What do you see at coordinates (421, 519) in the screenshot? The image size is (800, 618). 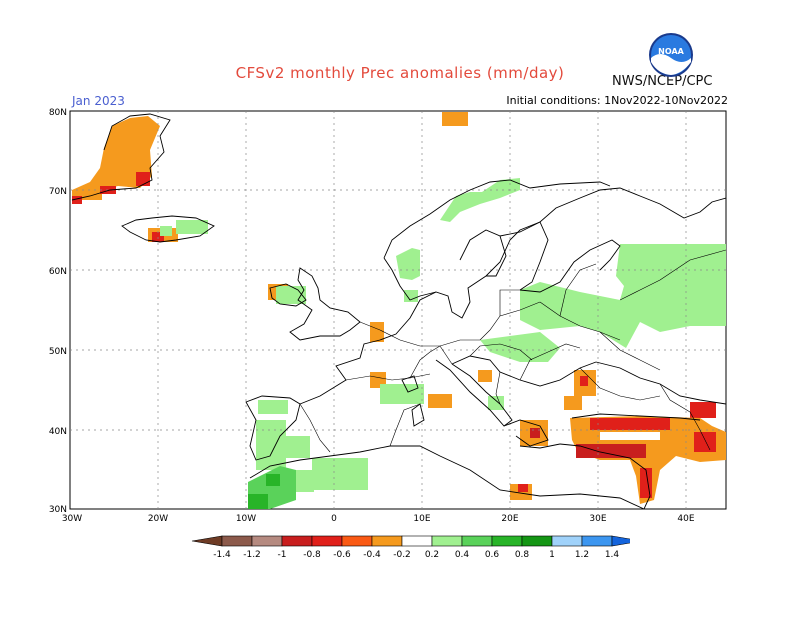 I see `lon-label: 10E` at bounding box center [421, 519].